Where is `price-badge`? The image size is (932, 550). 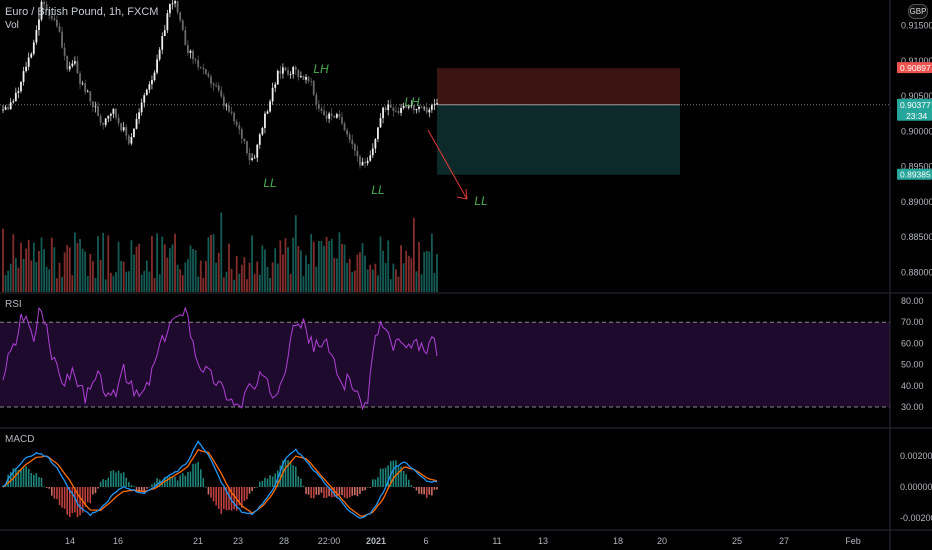 price-badge is located at coordinates (914, 109).